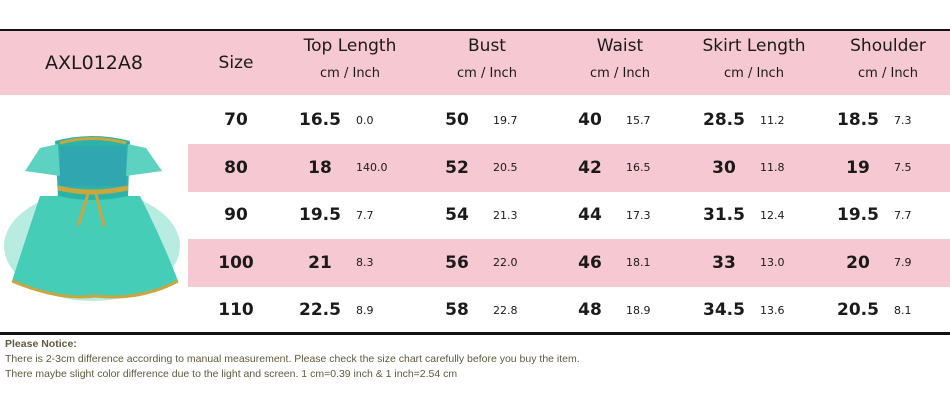 This screenshot has width=950, height=400. What do you see at coordinates (472, 263) in the screenshot?
I see `measure-cell: 56 22.0` at bounding box center [472, 263].